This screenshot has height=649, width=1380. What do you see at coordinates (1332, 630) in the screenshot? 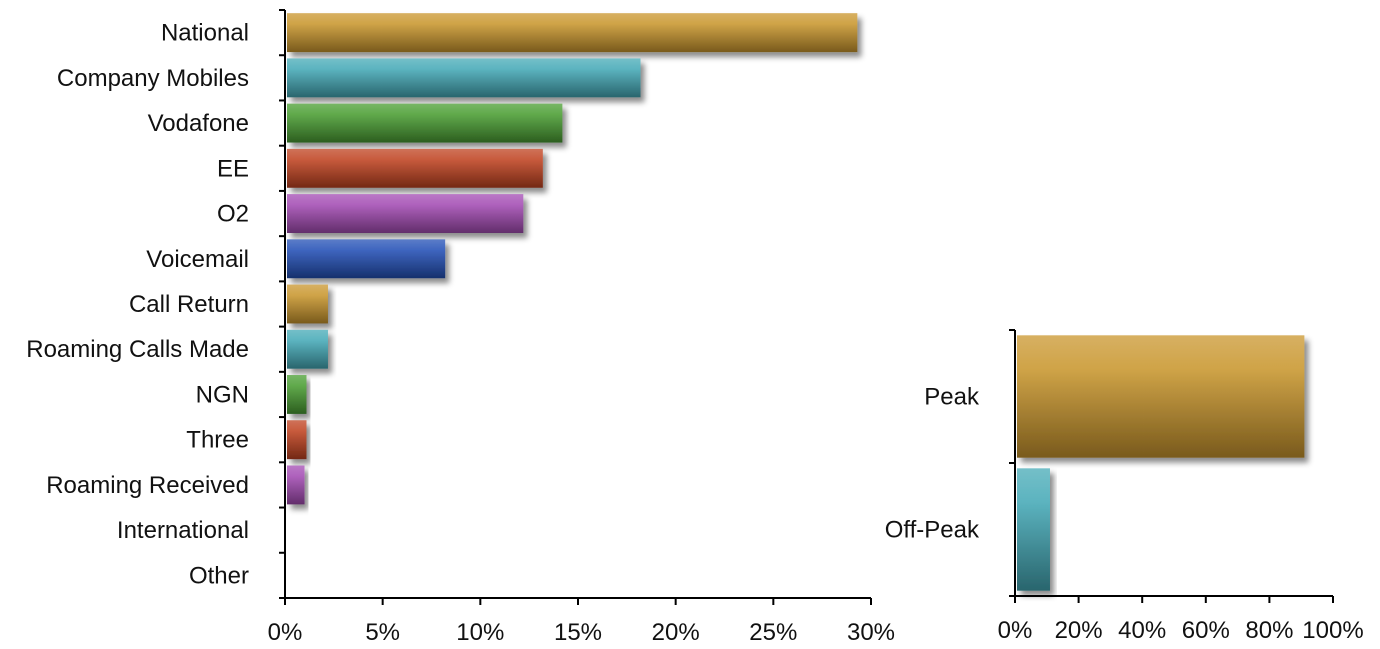
I see `x-tick-label: 100%` at bounding box center [1332, 630].